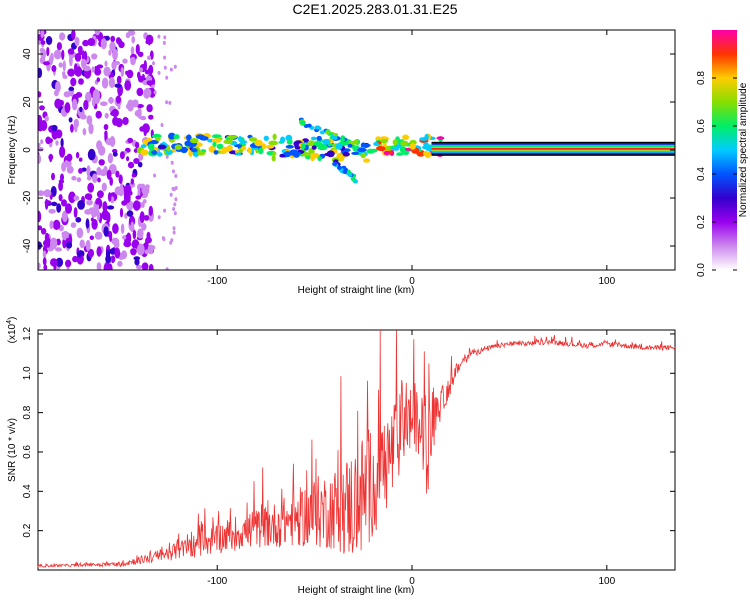  Describe the element at coordinates (743, 149) in the screenshot. I see `colorbar-label: Normalized spectral amplitude` at that location.